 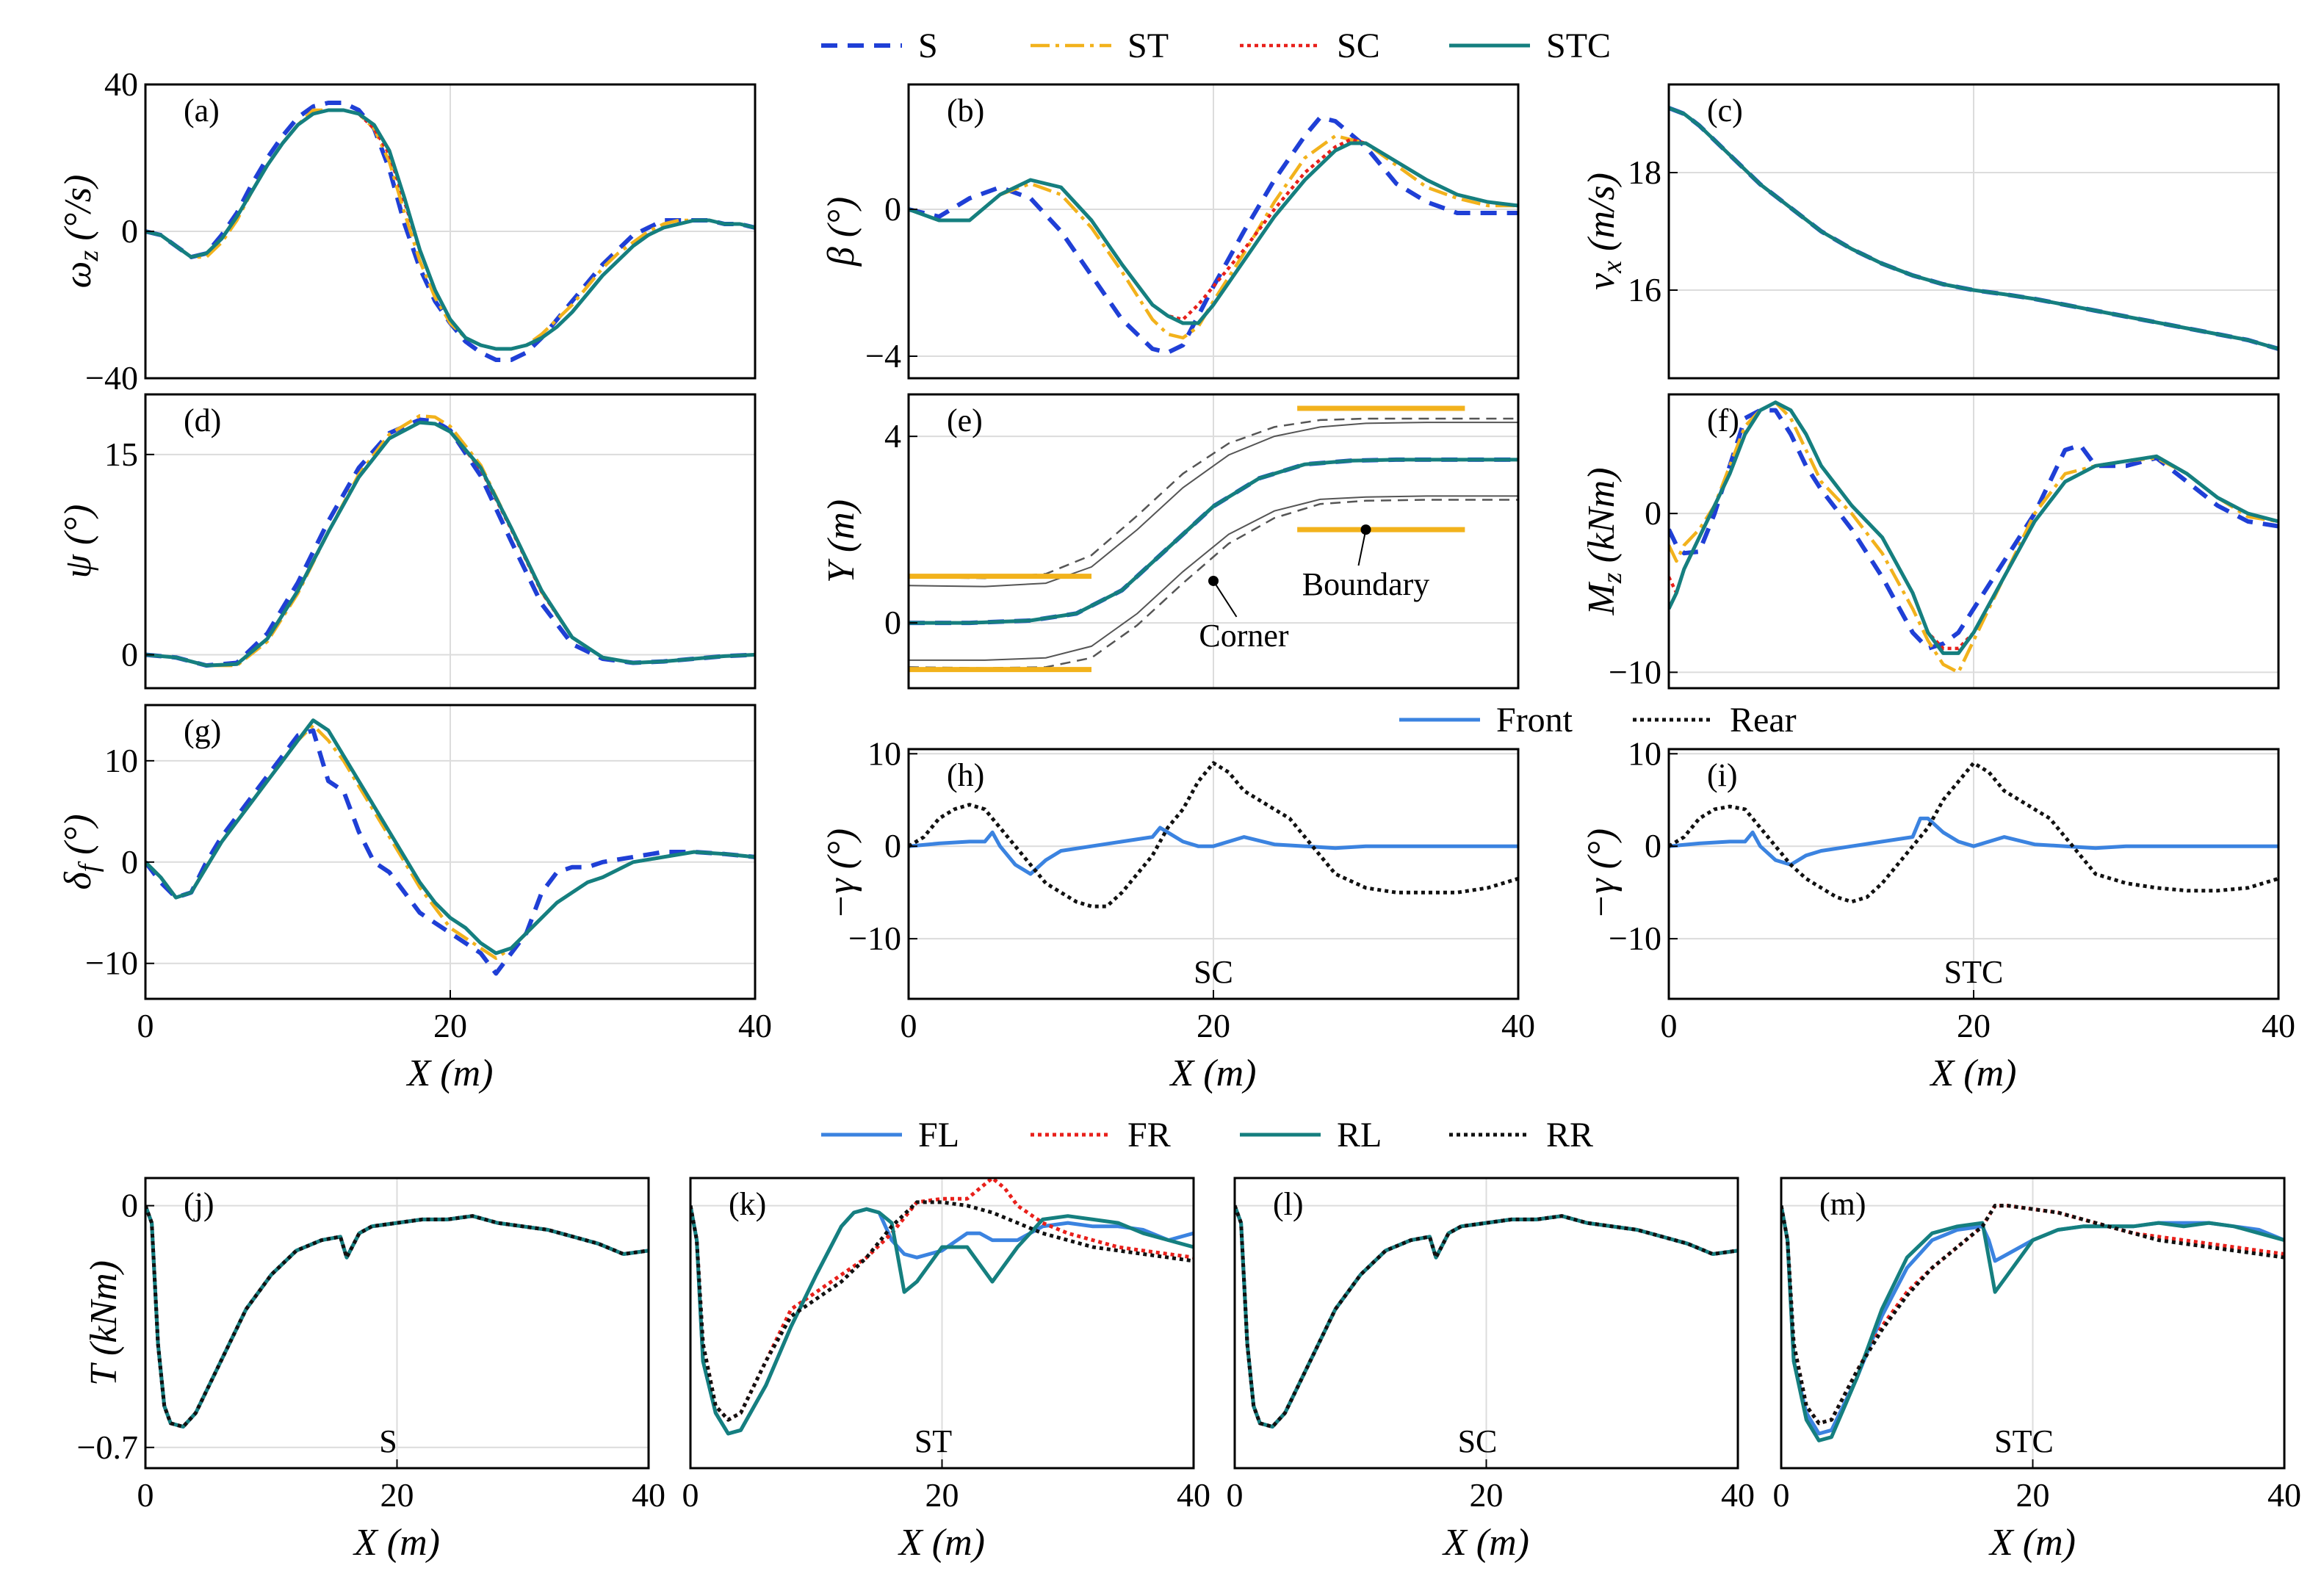 I want to click on series-c-STC, so click(x=1974, y=229).